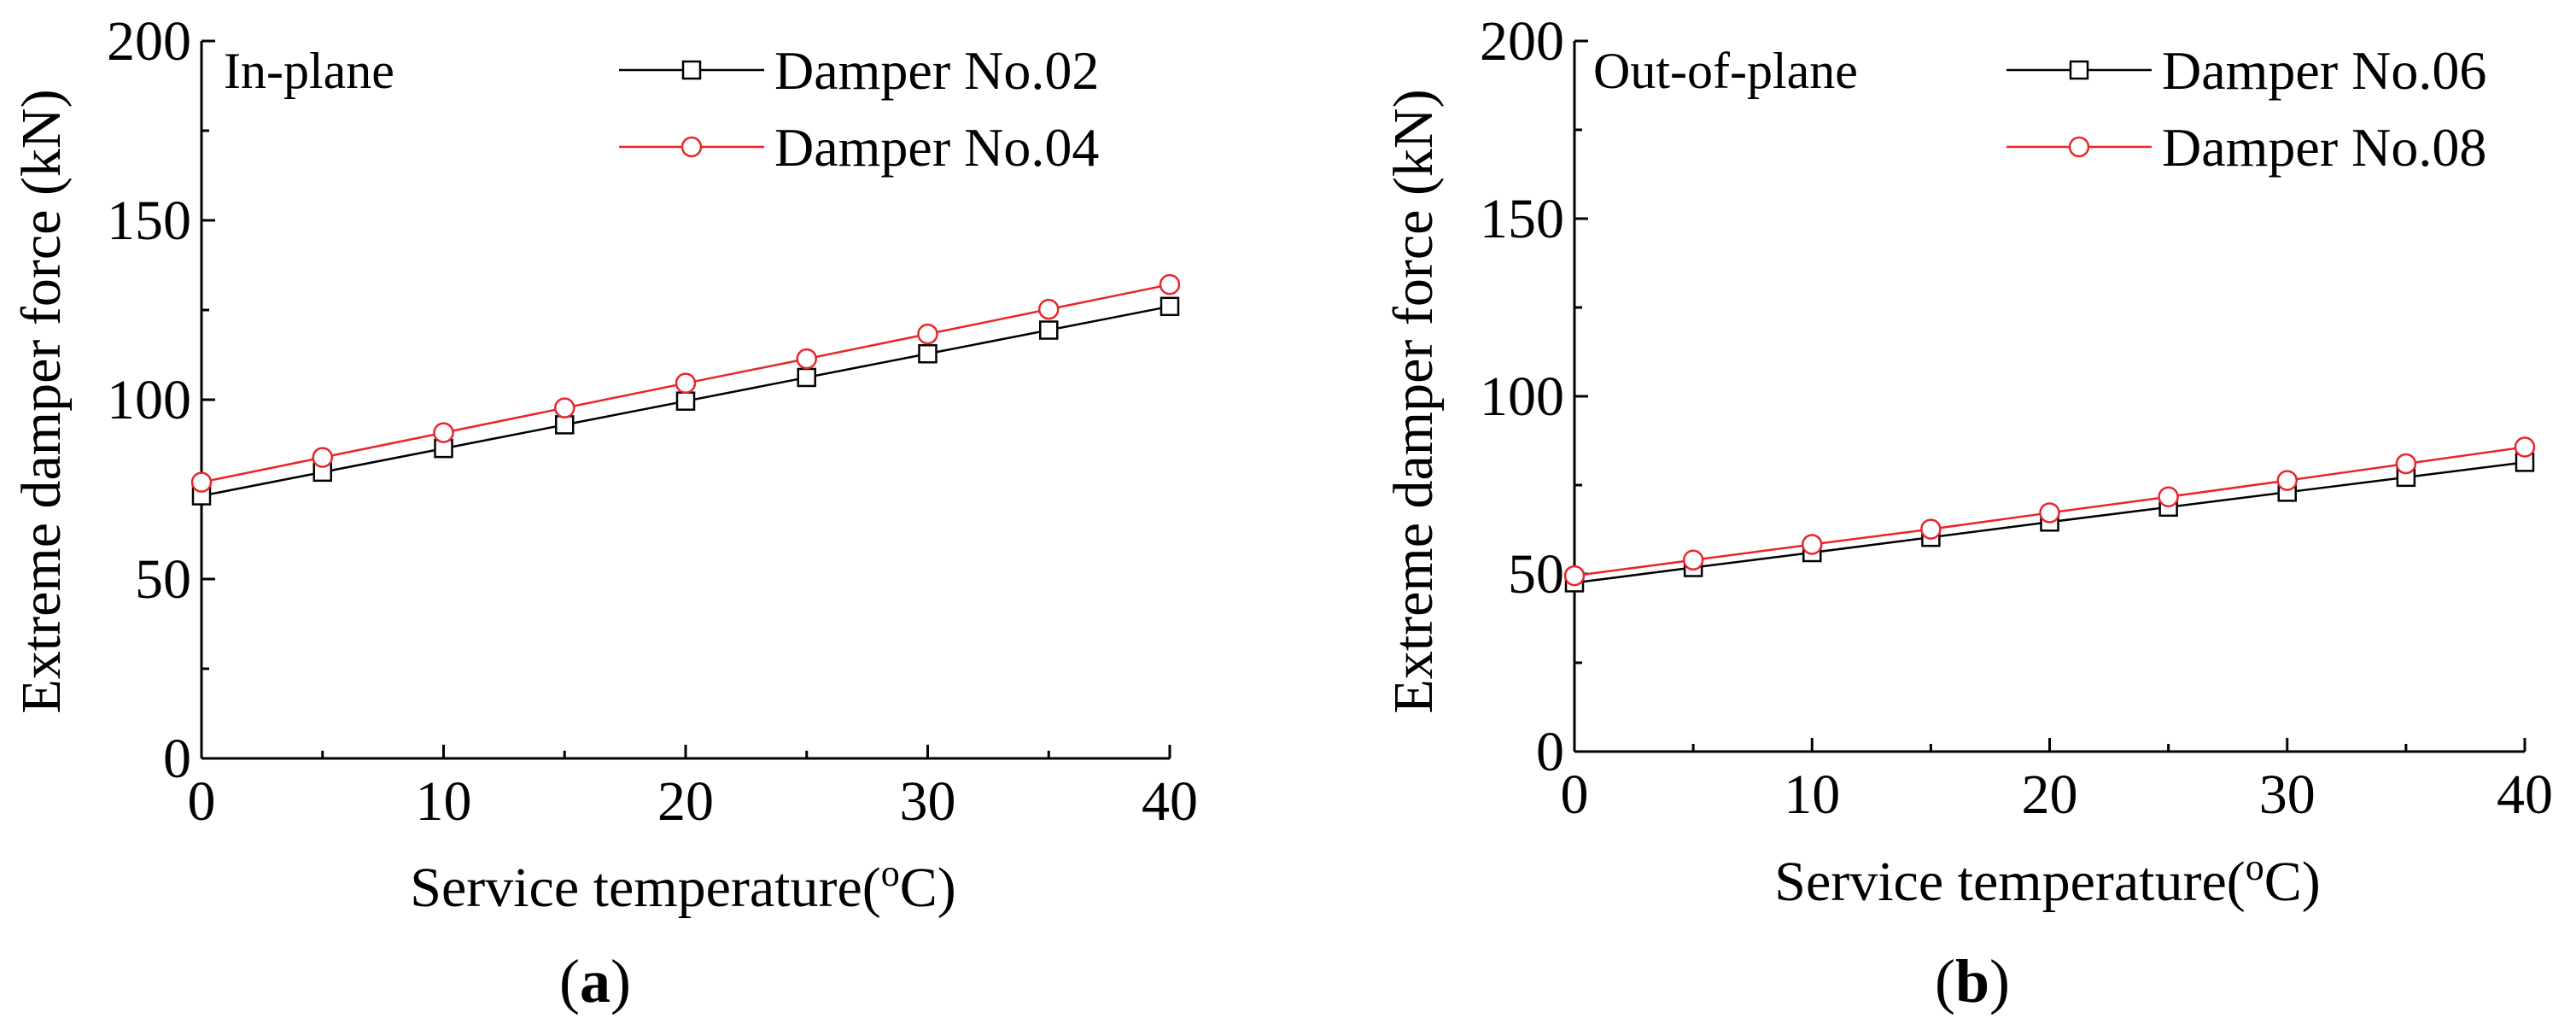 Image resolution: width=2576 pixels, height=1024 pixels. I want to click on y-tick-label-b: 50, so click(1536, 574).